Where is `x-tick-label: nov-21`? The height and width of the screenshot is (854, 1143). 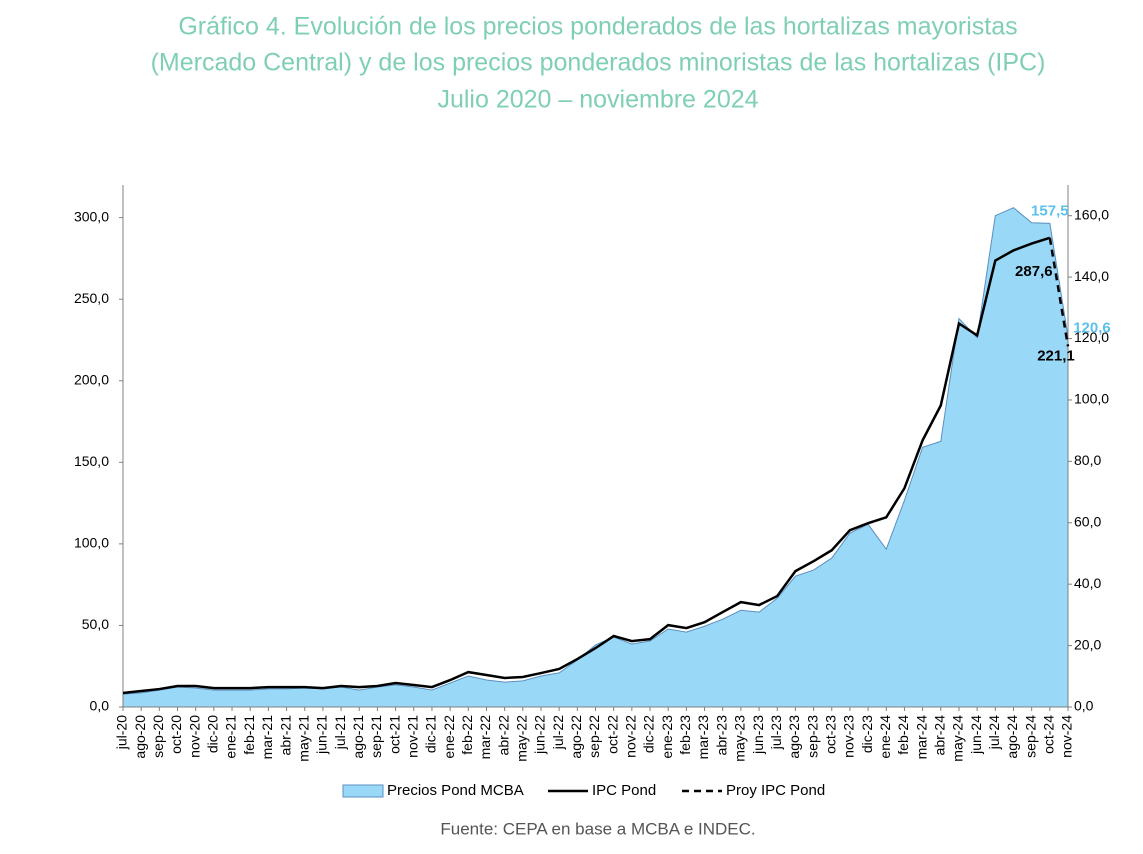 x-tick-label: nov-21 is located at coordinates (412, 736).